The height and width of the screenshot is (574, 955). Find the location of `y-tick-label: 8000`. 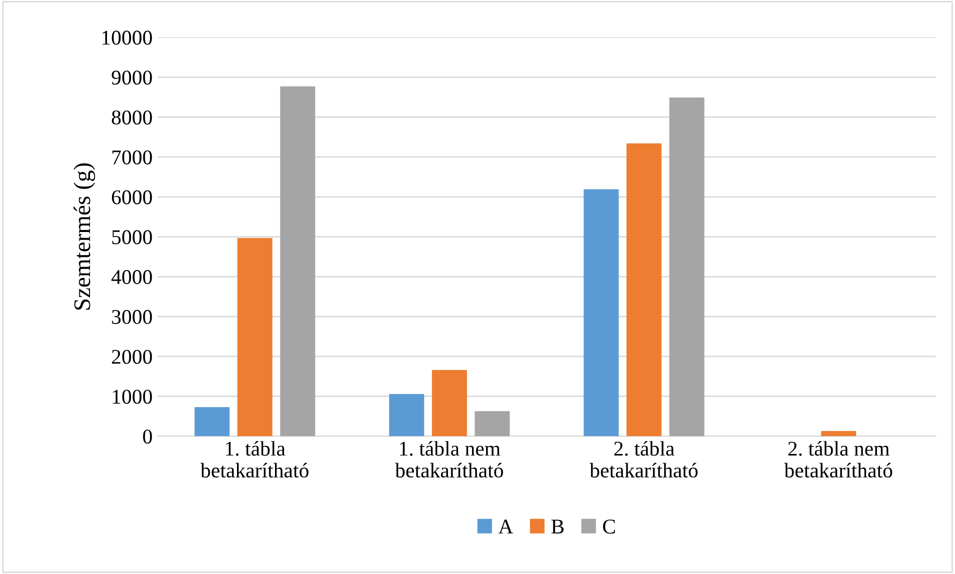

y-tick-label: 8000 is located at coordinates (132, 117).